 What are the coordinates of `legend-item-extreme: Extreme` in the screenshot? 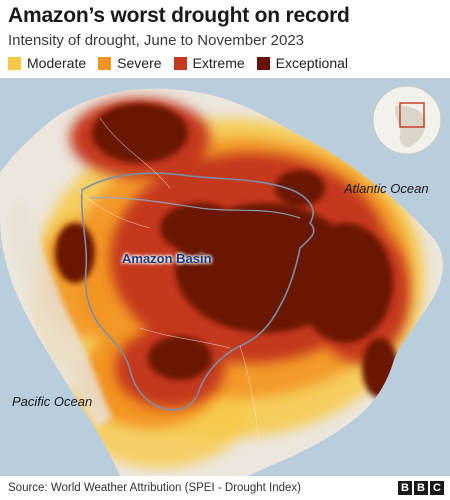 It's located at (209, 63).